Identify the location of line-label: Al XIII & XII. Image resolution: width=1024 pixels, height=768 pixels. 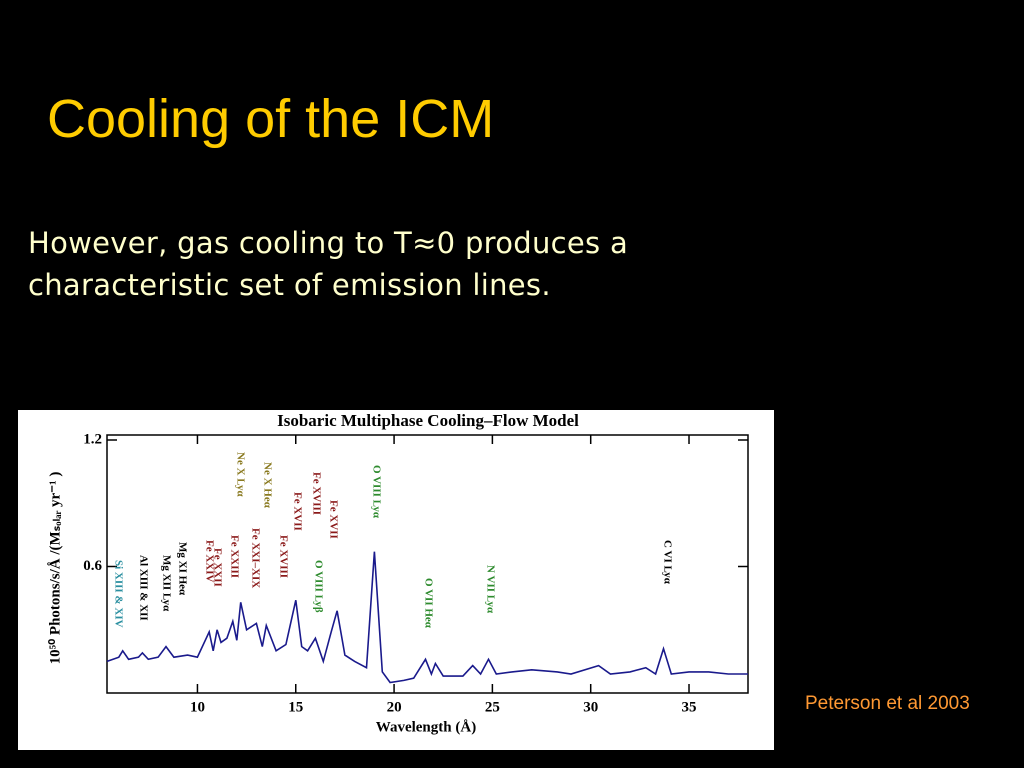
(143, 588).